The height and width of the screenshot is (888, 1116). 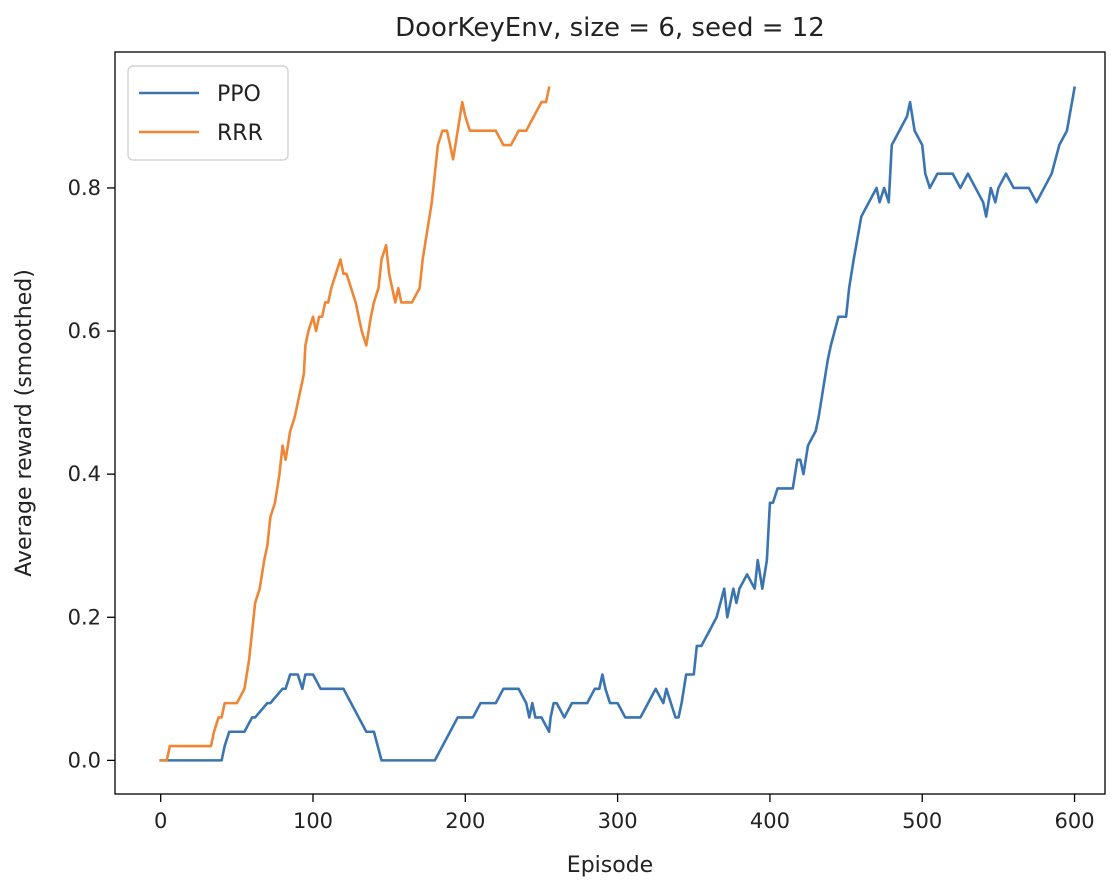 What do you see at coordinates (922, 821) in the screenshot?
I see `x-tick-label: 500` at bounding box center [922, 821].